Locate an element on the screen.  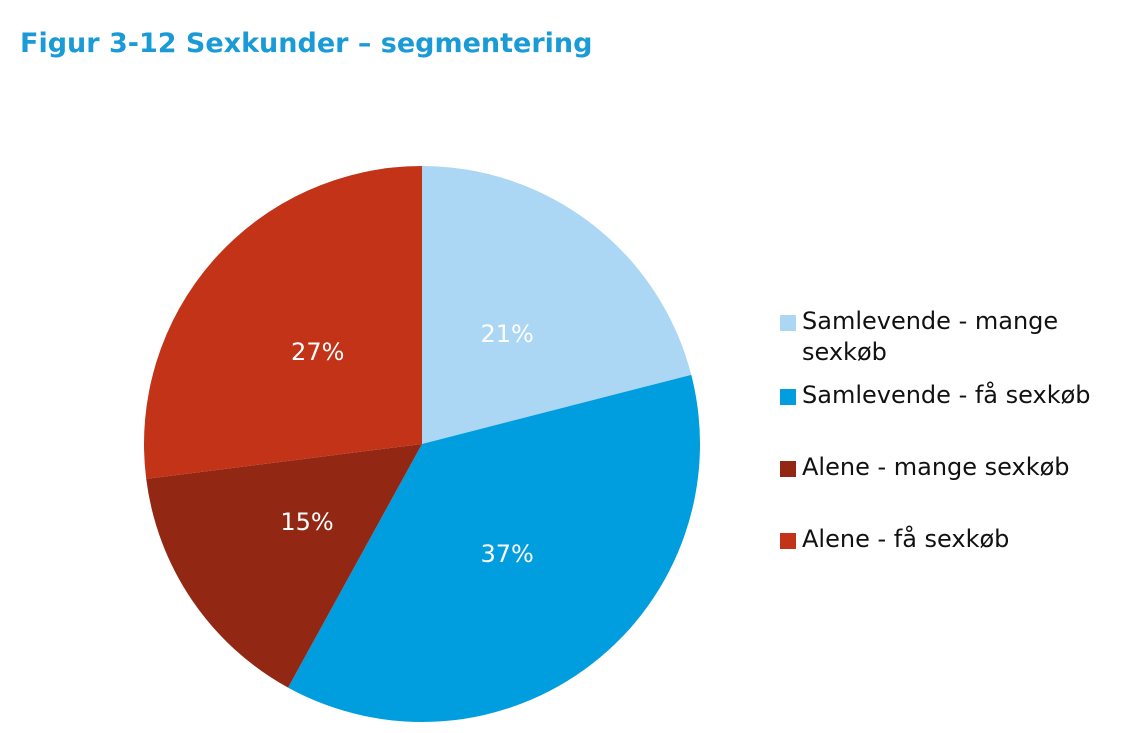
legend-label: Alene - mange sexkøb is located at coordinates (936, 467).